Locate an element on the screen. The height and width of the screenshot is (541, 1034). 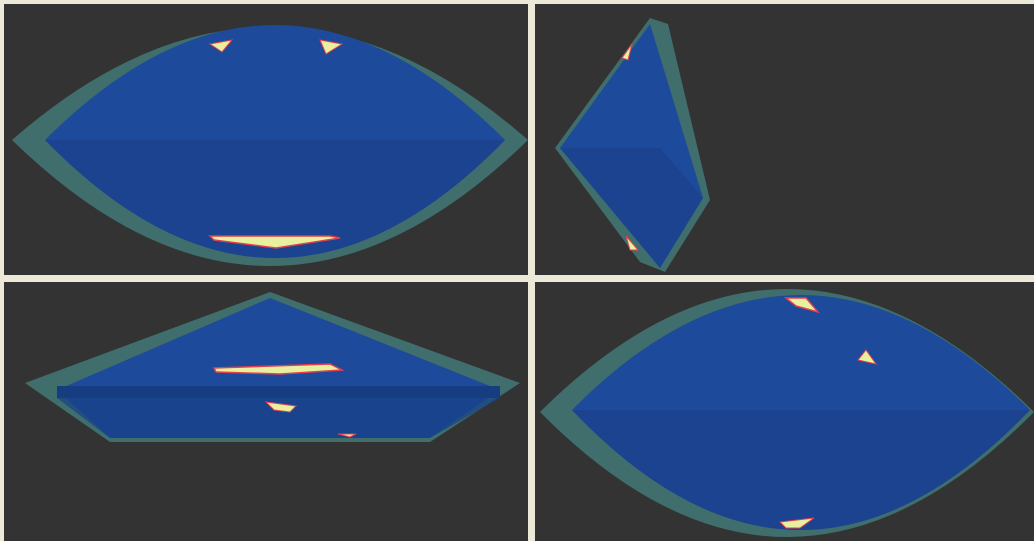
gem-girdle is located at coordinates (278, 392).